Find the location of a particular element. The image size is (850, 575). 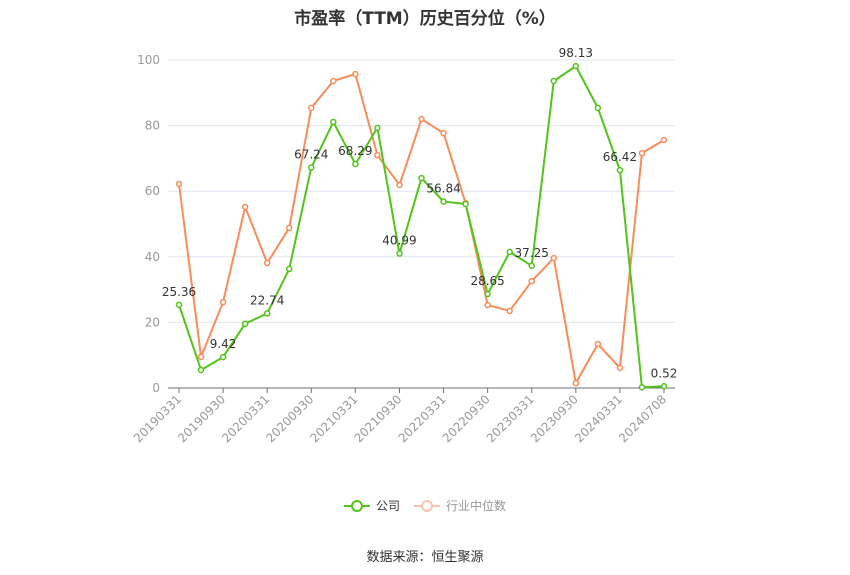

data-label: 37.25 is located at coordinates (532, 253).